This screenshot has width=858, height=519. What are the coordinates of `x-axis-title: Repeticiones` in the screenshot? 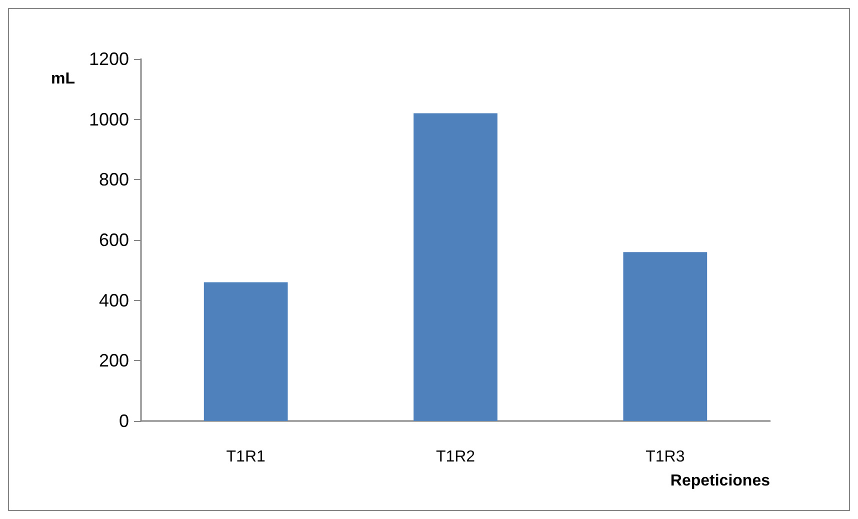 It's located at (720, 481).